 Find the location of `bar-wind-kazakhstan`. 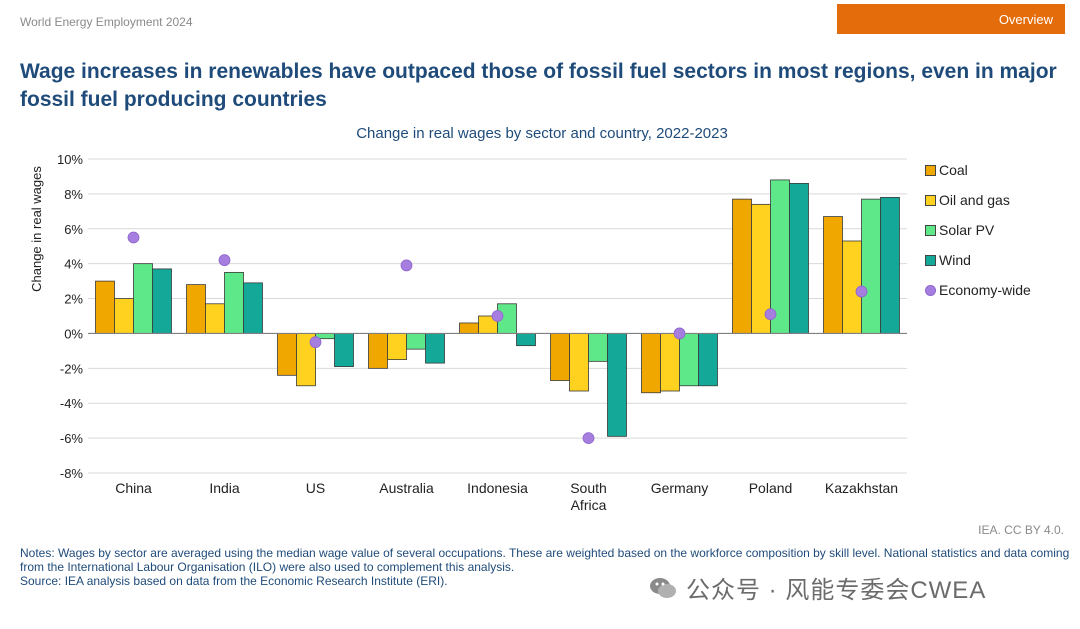

bar-wind-kazakhstan is located at coordinates (890, 265).